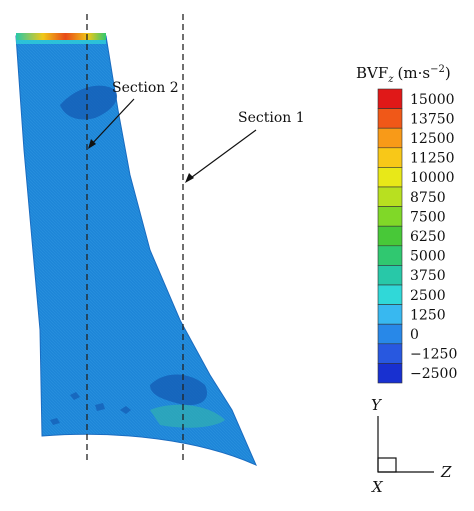 This screenshot has width=474, height=511. Describe the element at coordinates (428, 217) in the screenshot. I see `colorbar-tick-label: 7500` at that location.